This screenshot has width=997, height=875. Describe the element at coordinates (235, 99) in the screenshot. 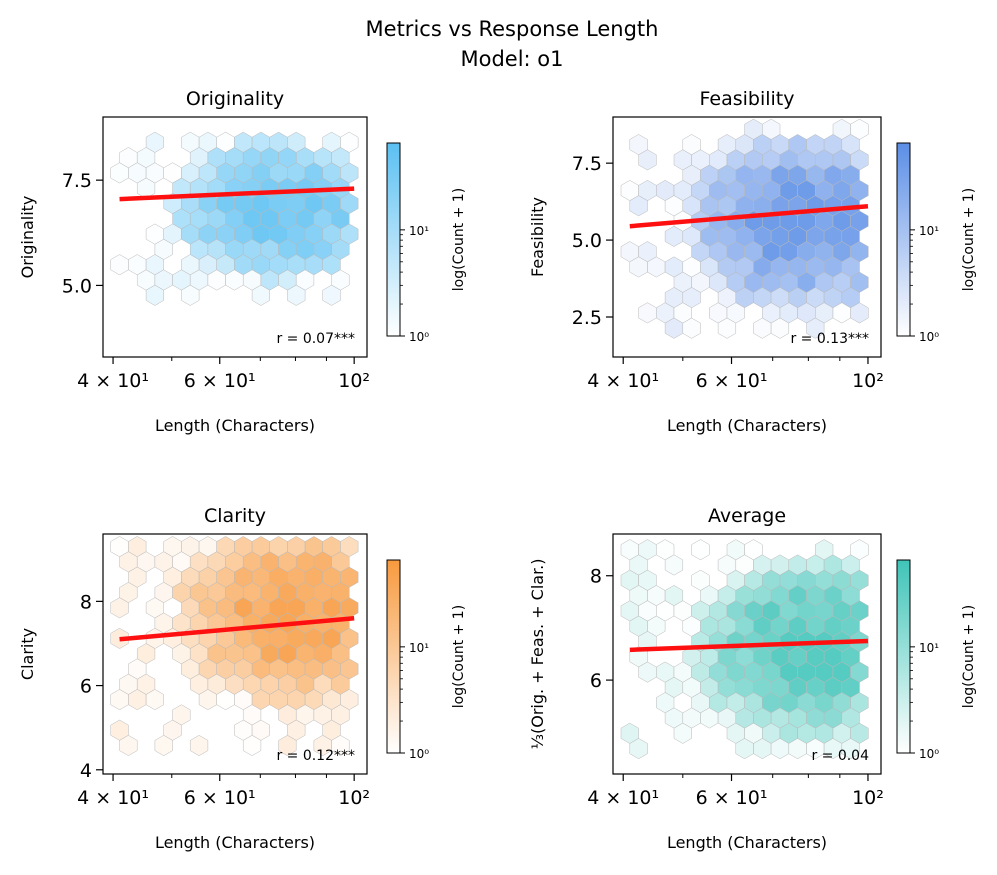

I see `subplot-title: Originality` at that location.